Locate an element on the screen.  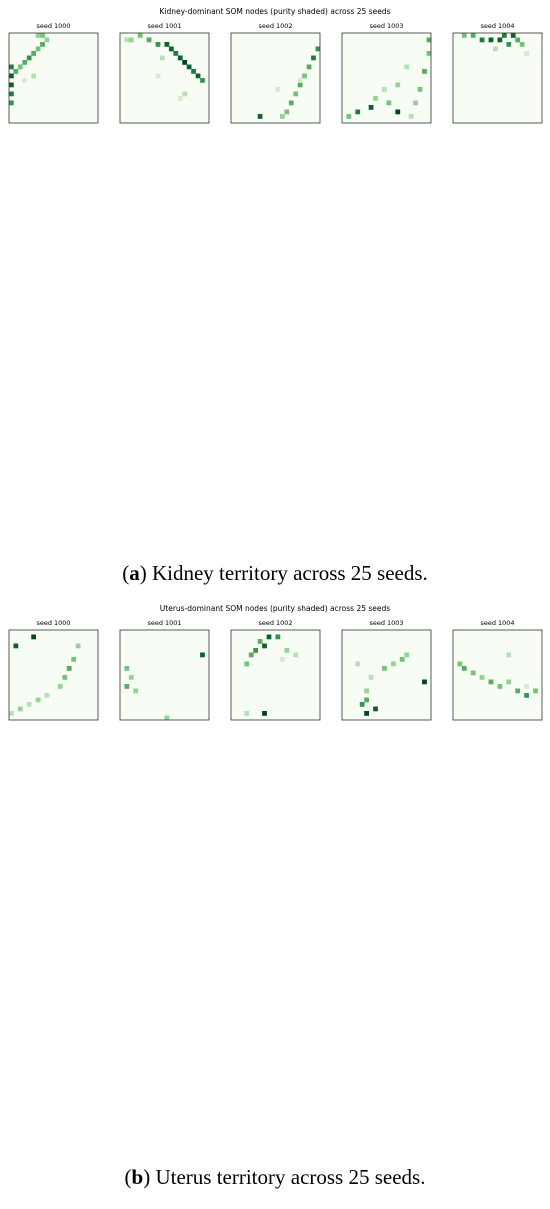
caption-label: b is located at coordinates (138, 1177).